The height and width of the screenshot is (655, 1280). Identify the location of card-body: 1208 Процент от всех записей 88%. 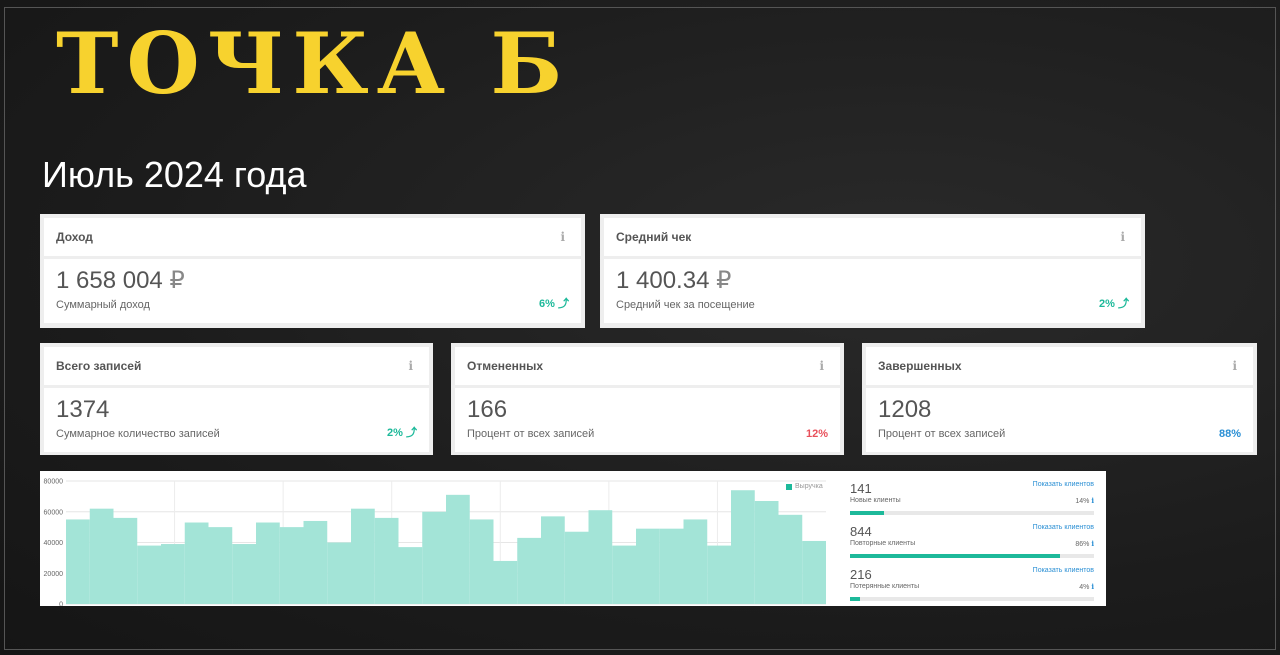
(1059, 420).